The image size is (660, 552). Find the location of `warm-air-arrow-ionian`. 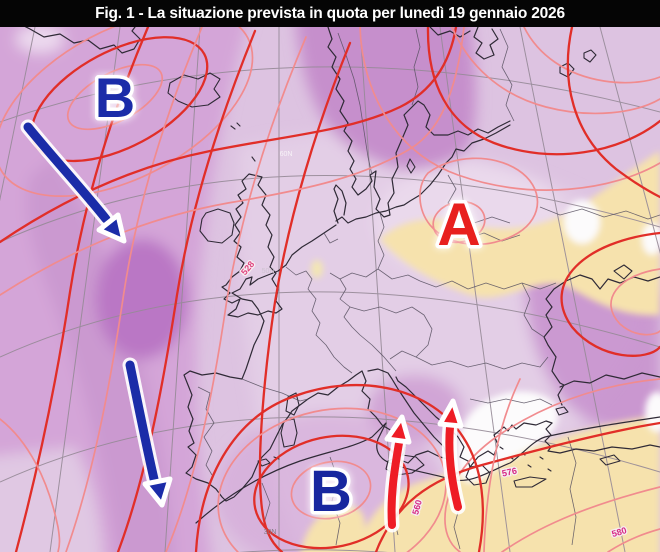

warm-air-arrow-ionian is located at coordinates (451, 456).